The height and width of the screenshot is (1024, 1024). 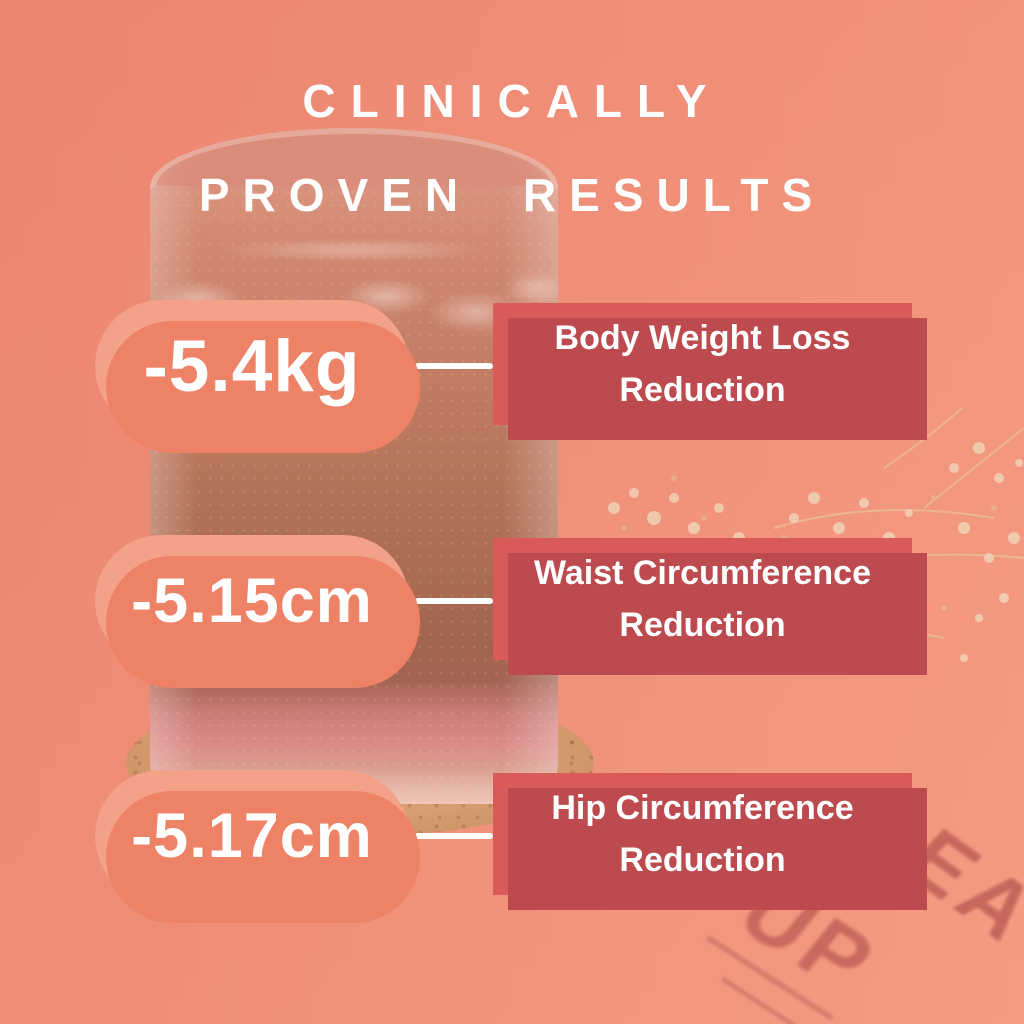 I want to click on stat-label-box: Hip Circumference Reduction, so click(x=710, y=841).